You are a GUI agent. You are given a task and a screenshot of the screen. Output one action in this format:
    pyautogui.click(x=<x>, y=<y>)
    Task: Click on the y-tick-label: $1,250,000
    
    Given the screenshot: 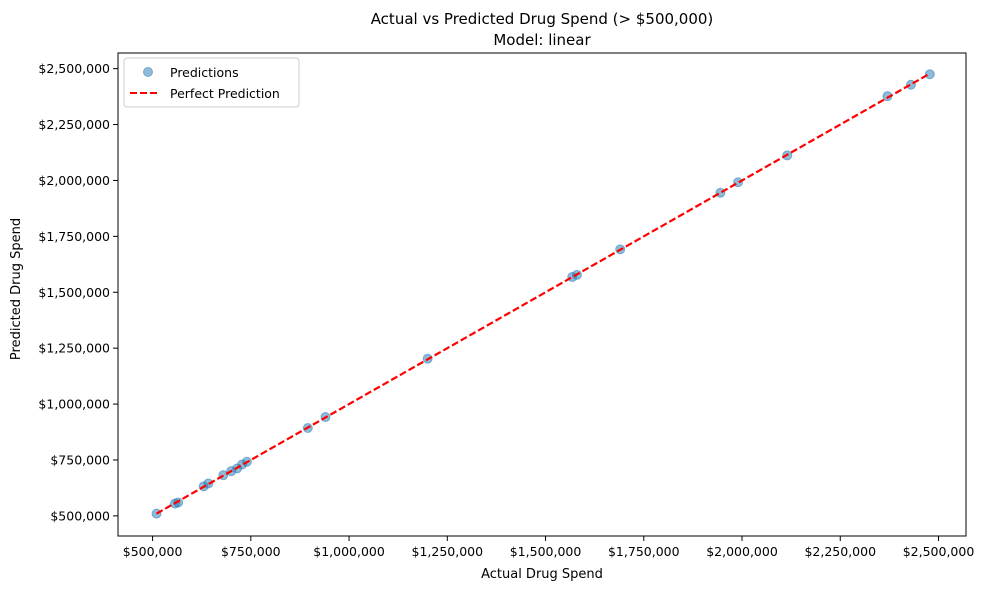 What is the action you would take?
    pyautogui.click(x=74, y=348)
    